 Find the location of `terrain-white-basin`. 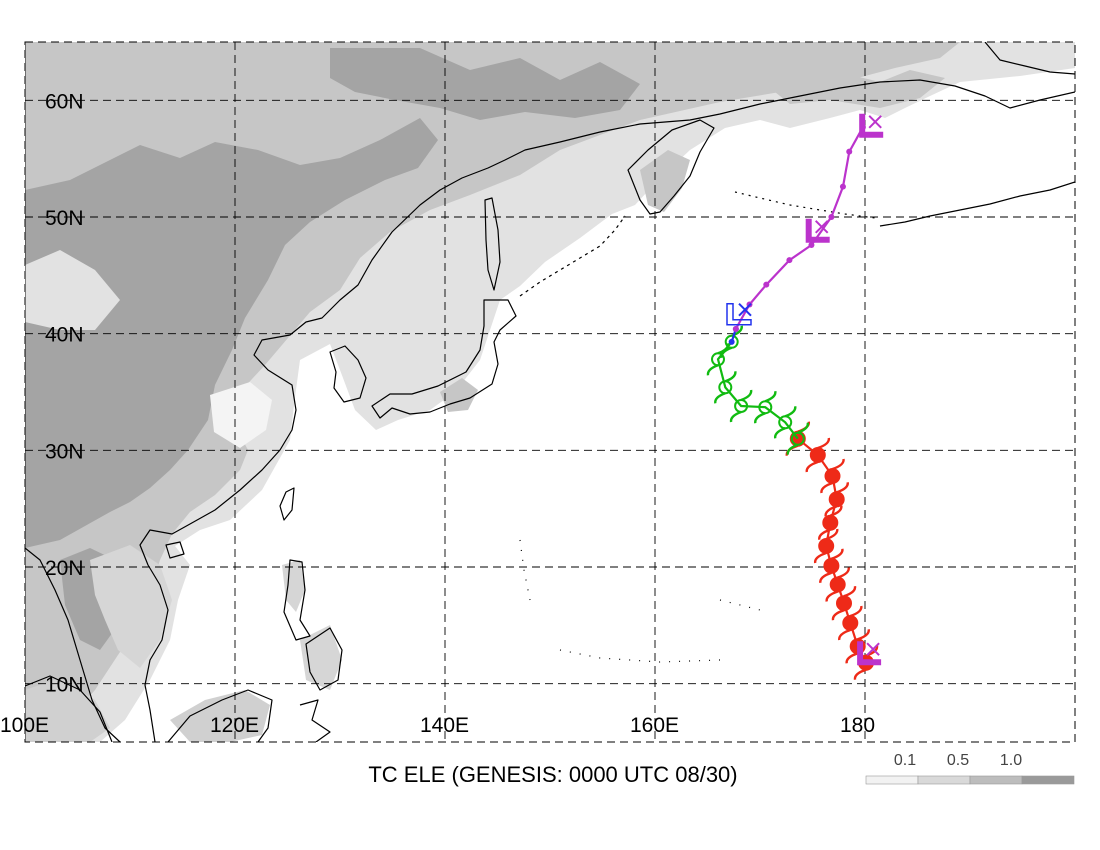

terrain-white-basin is located at coordinates (241, 415).